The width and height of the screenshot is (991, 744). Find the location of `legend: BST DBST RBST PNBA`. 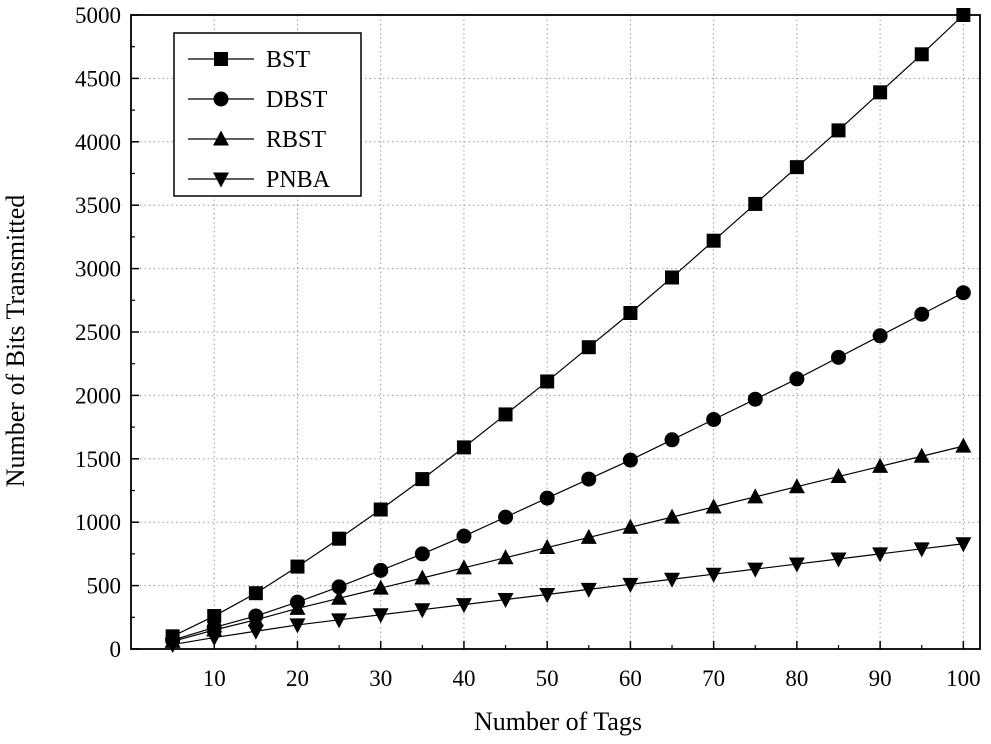

legend: BST DBST RBST PNBA is located at coordinates (267, 114).